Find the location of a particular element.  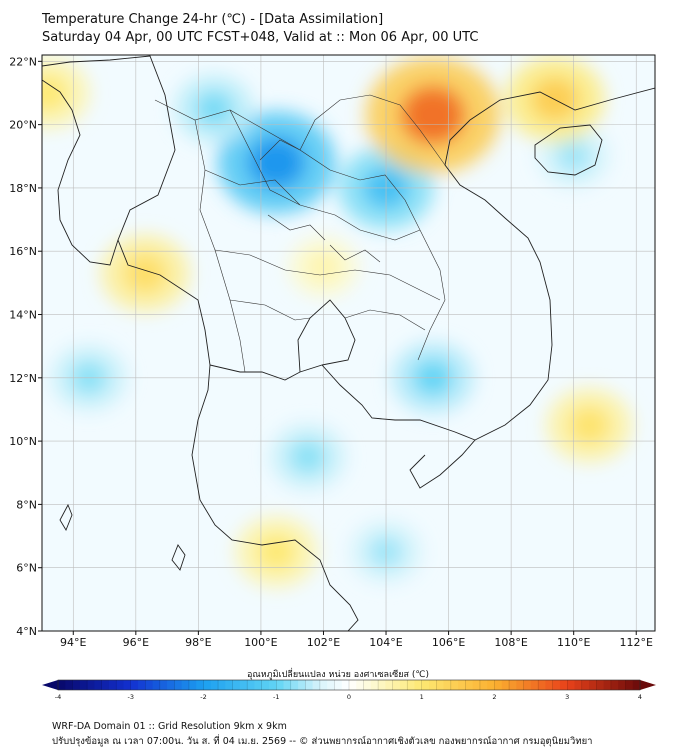

colorbar-tick-label: 2 is located at coordinates (494, 697).